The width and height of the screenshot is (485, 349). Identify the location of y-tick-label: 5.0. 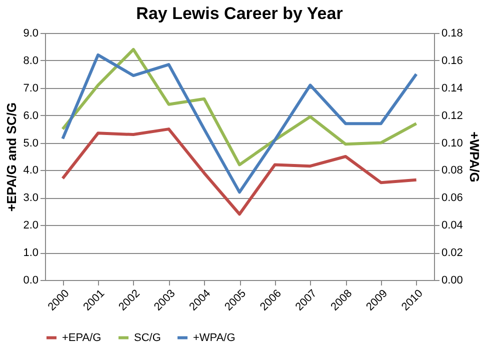
(30, 143).